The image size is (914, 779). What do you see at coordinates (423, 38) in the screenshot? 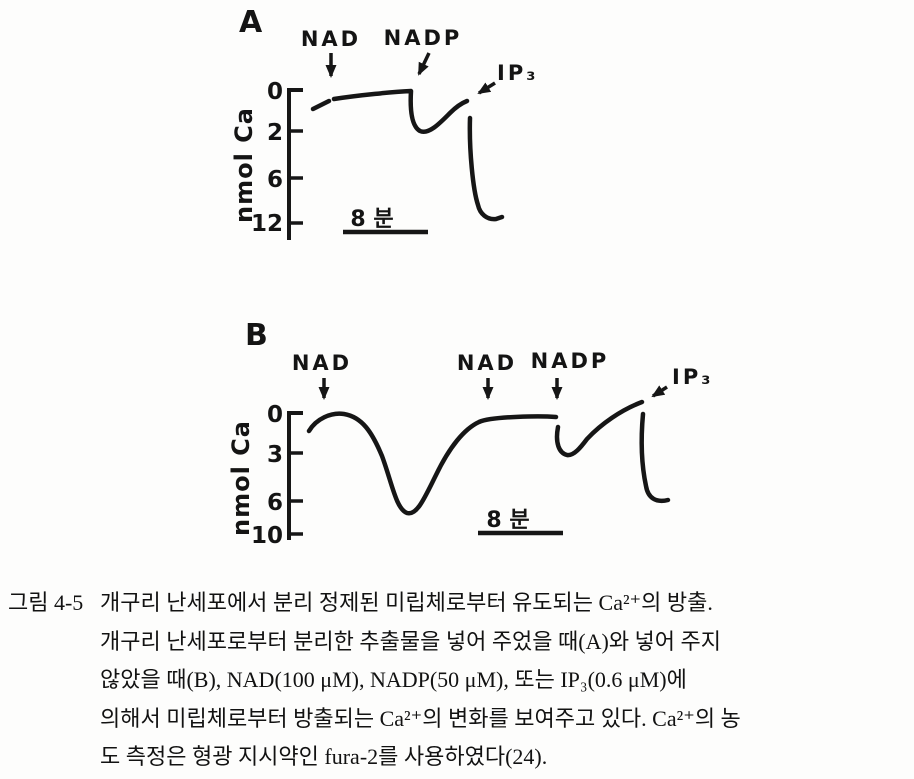
I see `panel-a-nadp-label: NADP` at bounding box center [423, 38].